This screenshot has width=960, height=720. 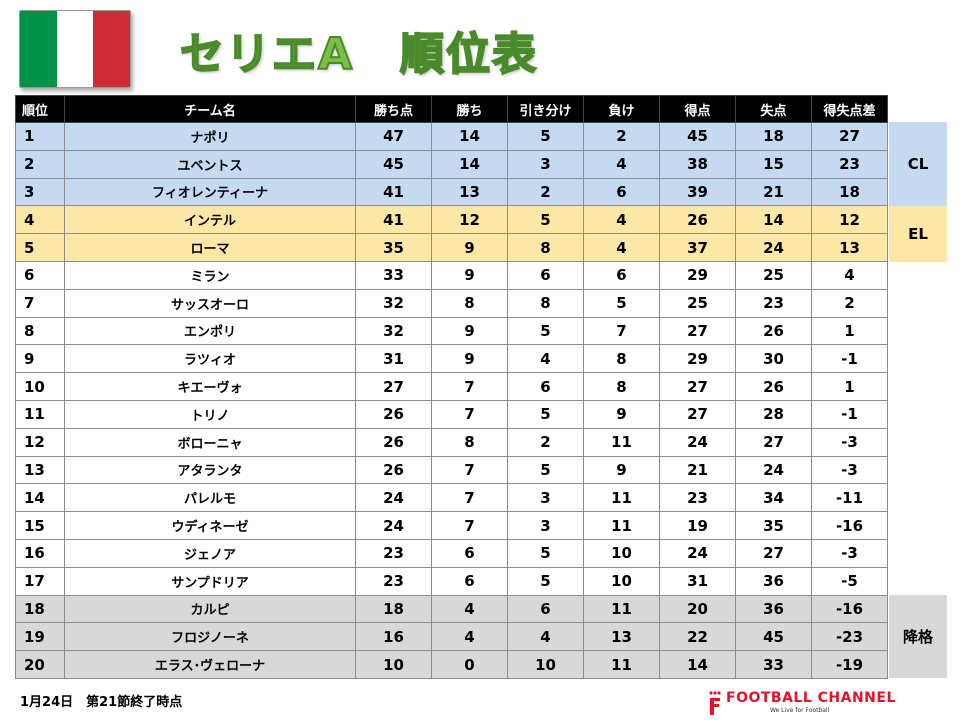 I want to click on wins-cell: 14, so click(x=469, y=136).